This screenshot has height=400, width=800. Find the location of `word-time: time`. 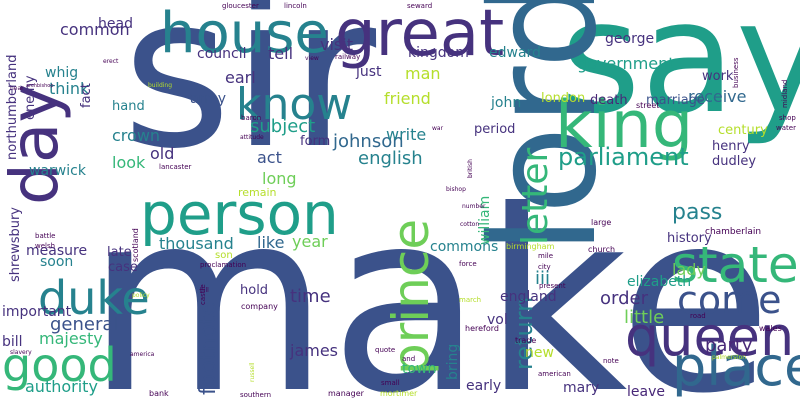

word-time: time is located at coordinates (310, 296).